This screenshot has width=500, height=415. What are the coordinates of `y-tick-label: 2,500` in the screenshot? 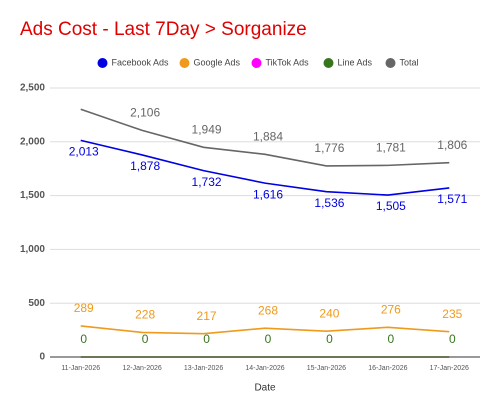 It's located at (32, 88).